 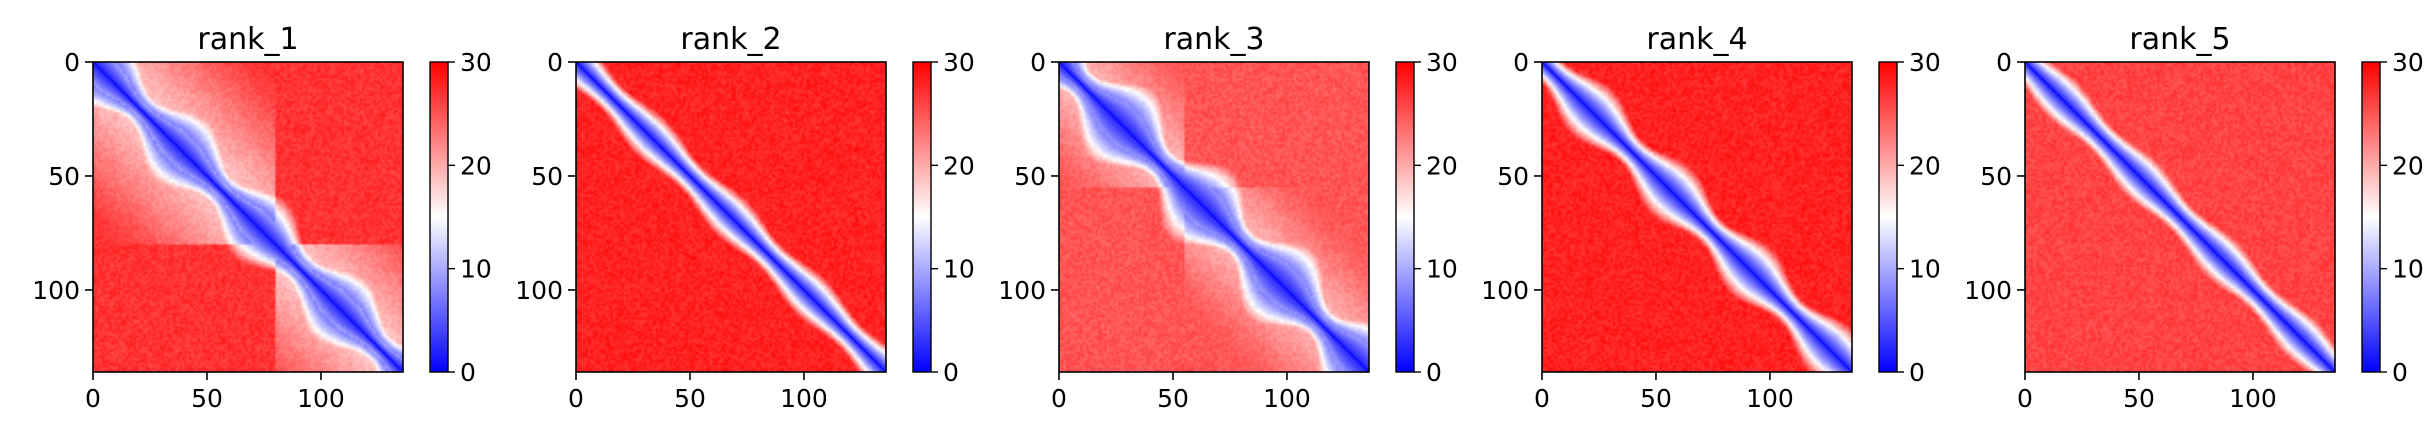 What do you see at coordinates (2179, 39) in the screenshot?
I see `heatmap-title: rank_5` at bounding box center [2179, 39].